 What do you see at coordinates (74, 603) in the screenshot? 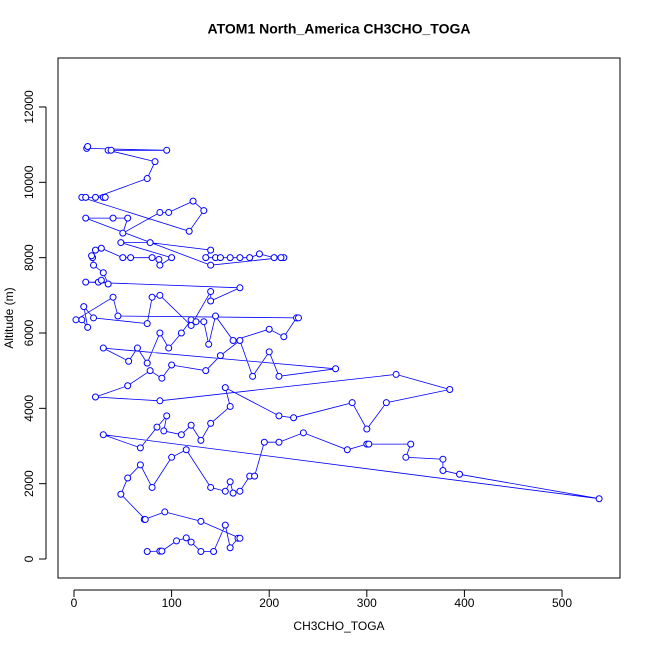
I see `x-tick-label: 0` at bounding box center [74, 603].